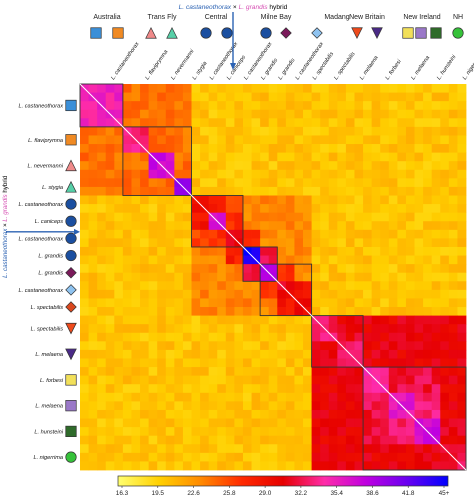 The width and height of the screenshot is (474, 499). Describe the element at coordinates (5, 207) in the screenshot. I see `hybrid-left-part2: L. grandis` at that location.